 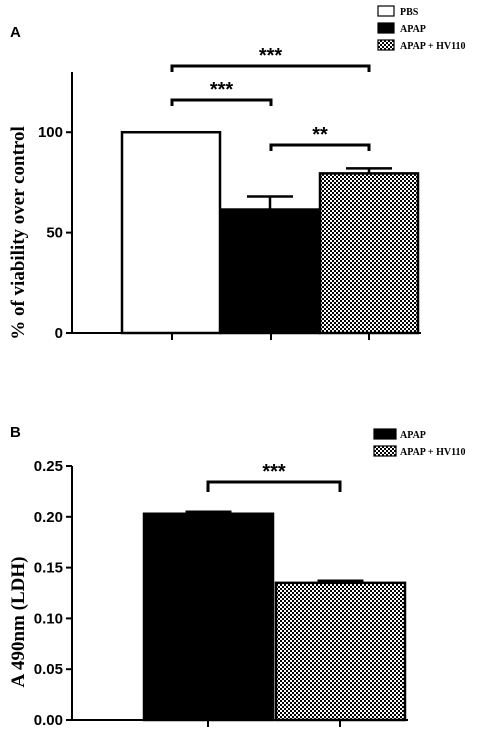 What do you see at coordinates (18, 233) in the screenshot?
I see `y-axis-label-a: % of viability over control` at bounding box center [18, 233].